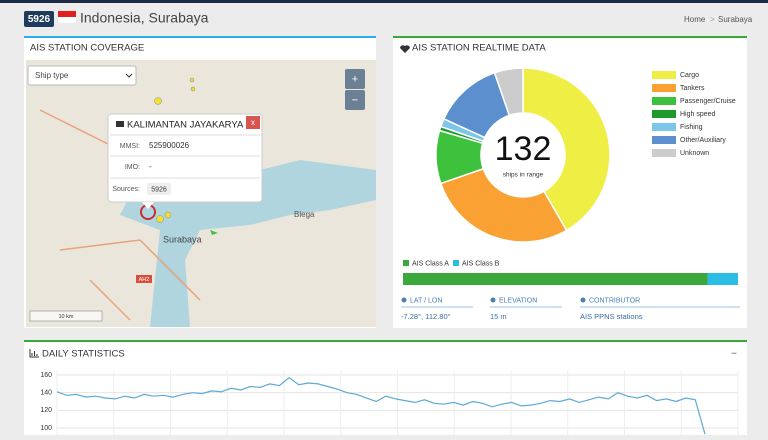 The height and width of the screenshot is (440, 768). What do you see at coordinates (87, 48) in the screenshot?
I see `panel-title: AIS STATION COVERAGE` at bounding box center [87, 48].